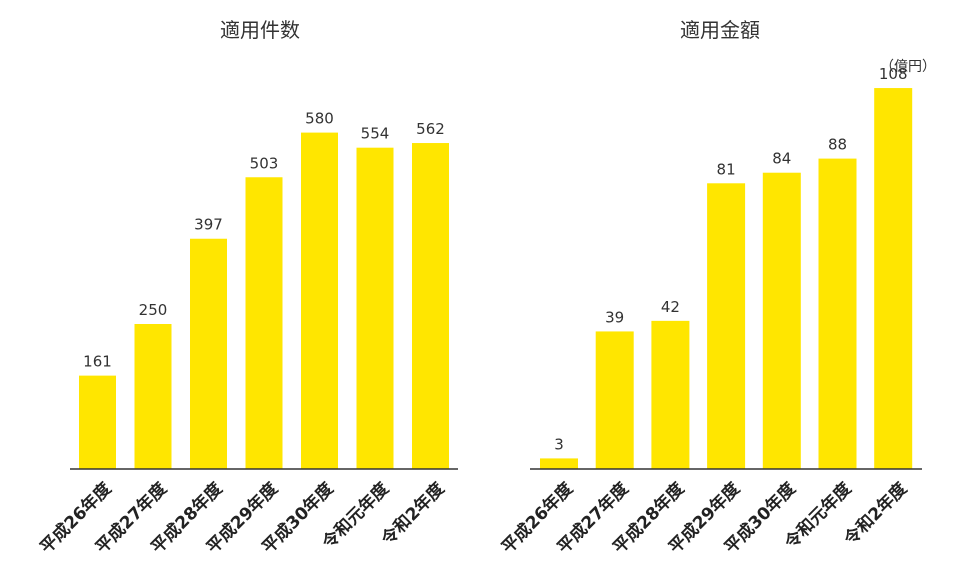 The width and height of the screenshot is (960, 586). I want to click on data-label: 81, so click(726, 169).